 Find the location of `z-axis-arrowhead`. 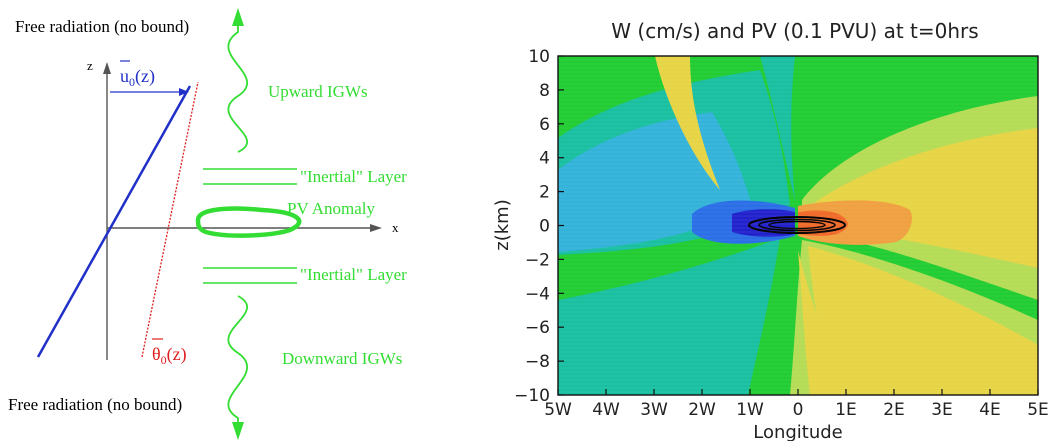

z-axis-arrowhead is located at coordinates (107, 68).